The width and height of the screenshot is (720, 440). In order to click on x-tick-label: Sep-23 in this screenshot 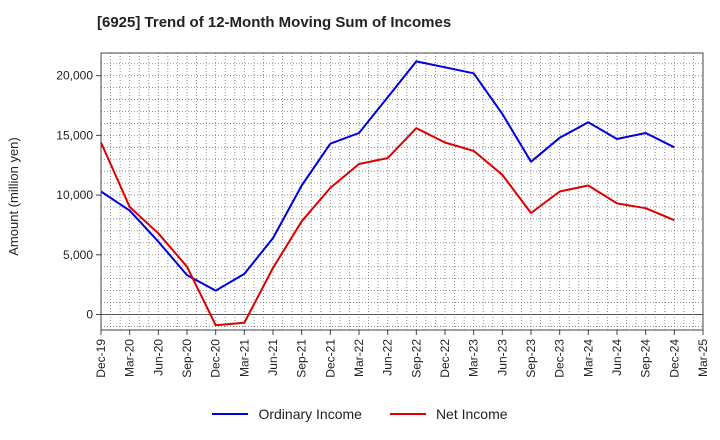, I will do `click(531, 358)`.